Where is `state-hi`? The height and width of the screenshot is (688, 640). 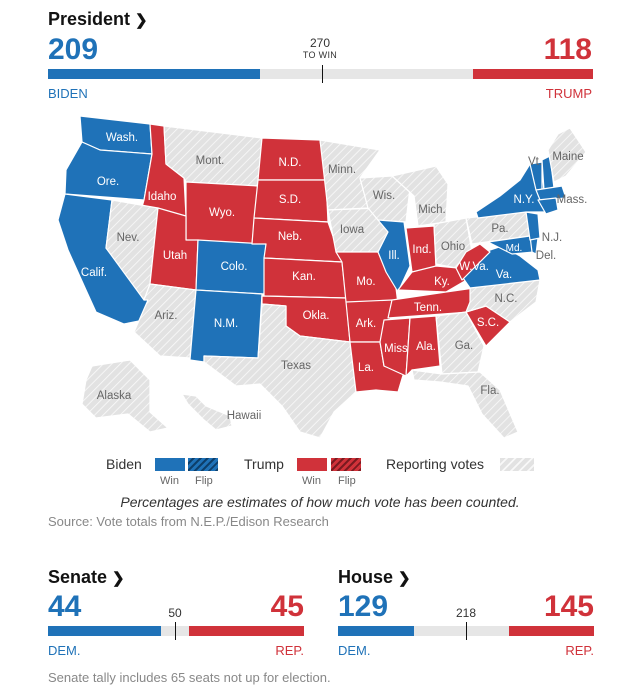 state-hi is located at coordinates (207, 412).